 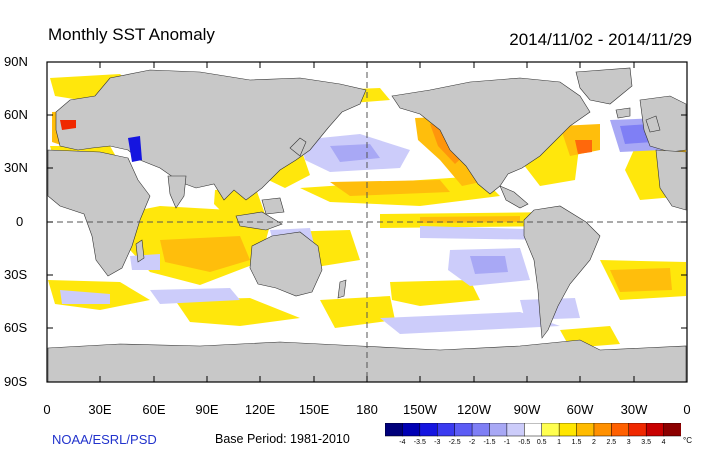 What do you see at coordinates (576, 442) in the screenshot?
I see `colorbar-tick-label: 1.5` at bounding box center [576, 442].